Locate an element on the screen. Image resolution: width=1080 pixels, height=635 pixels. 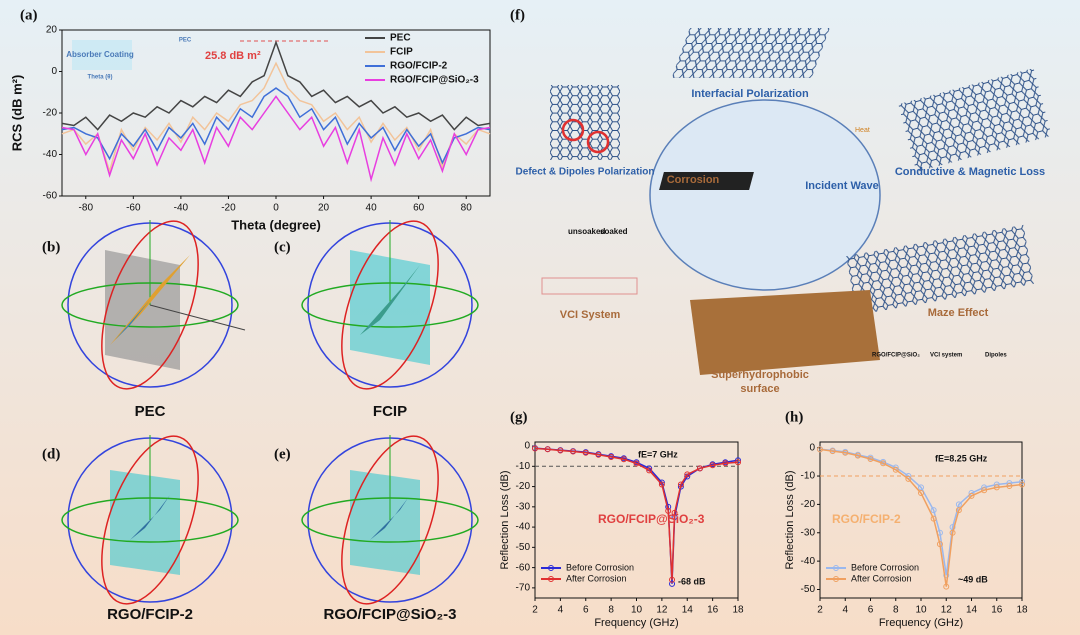
annotation: -68 dB is located at coordinates (692, 581).